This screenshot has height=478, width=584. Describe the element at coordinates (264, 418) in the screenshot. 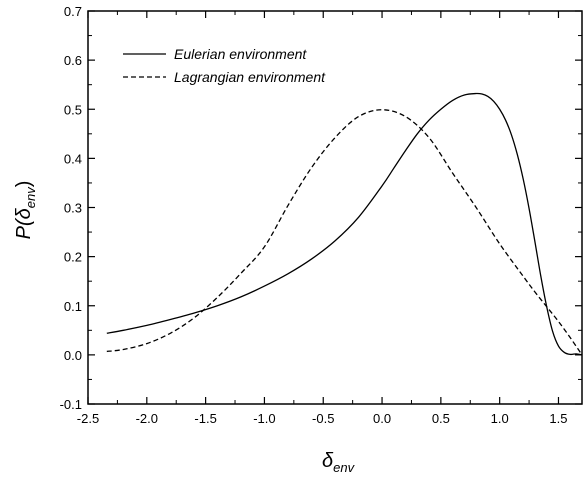

I see `x-tick-label: -1.0` at that location.